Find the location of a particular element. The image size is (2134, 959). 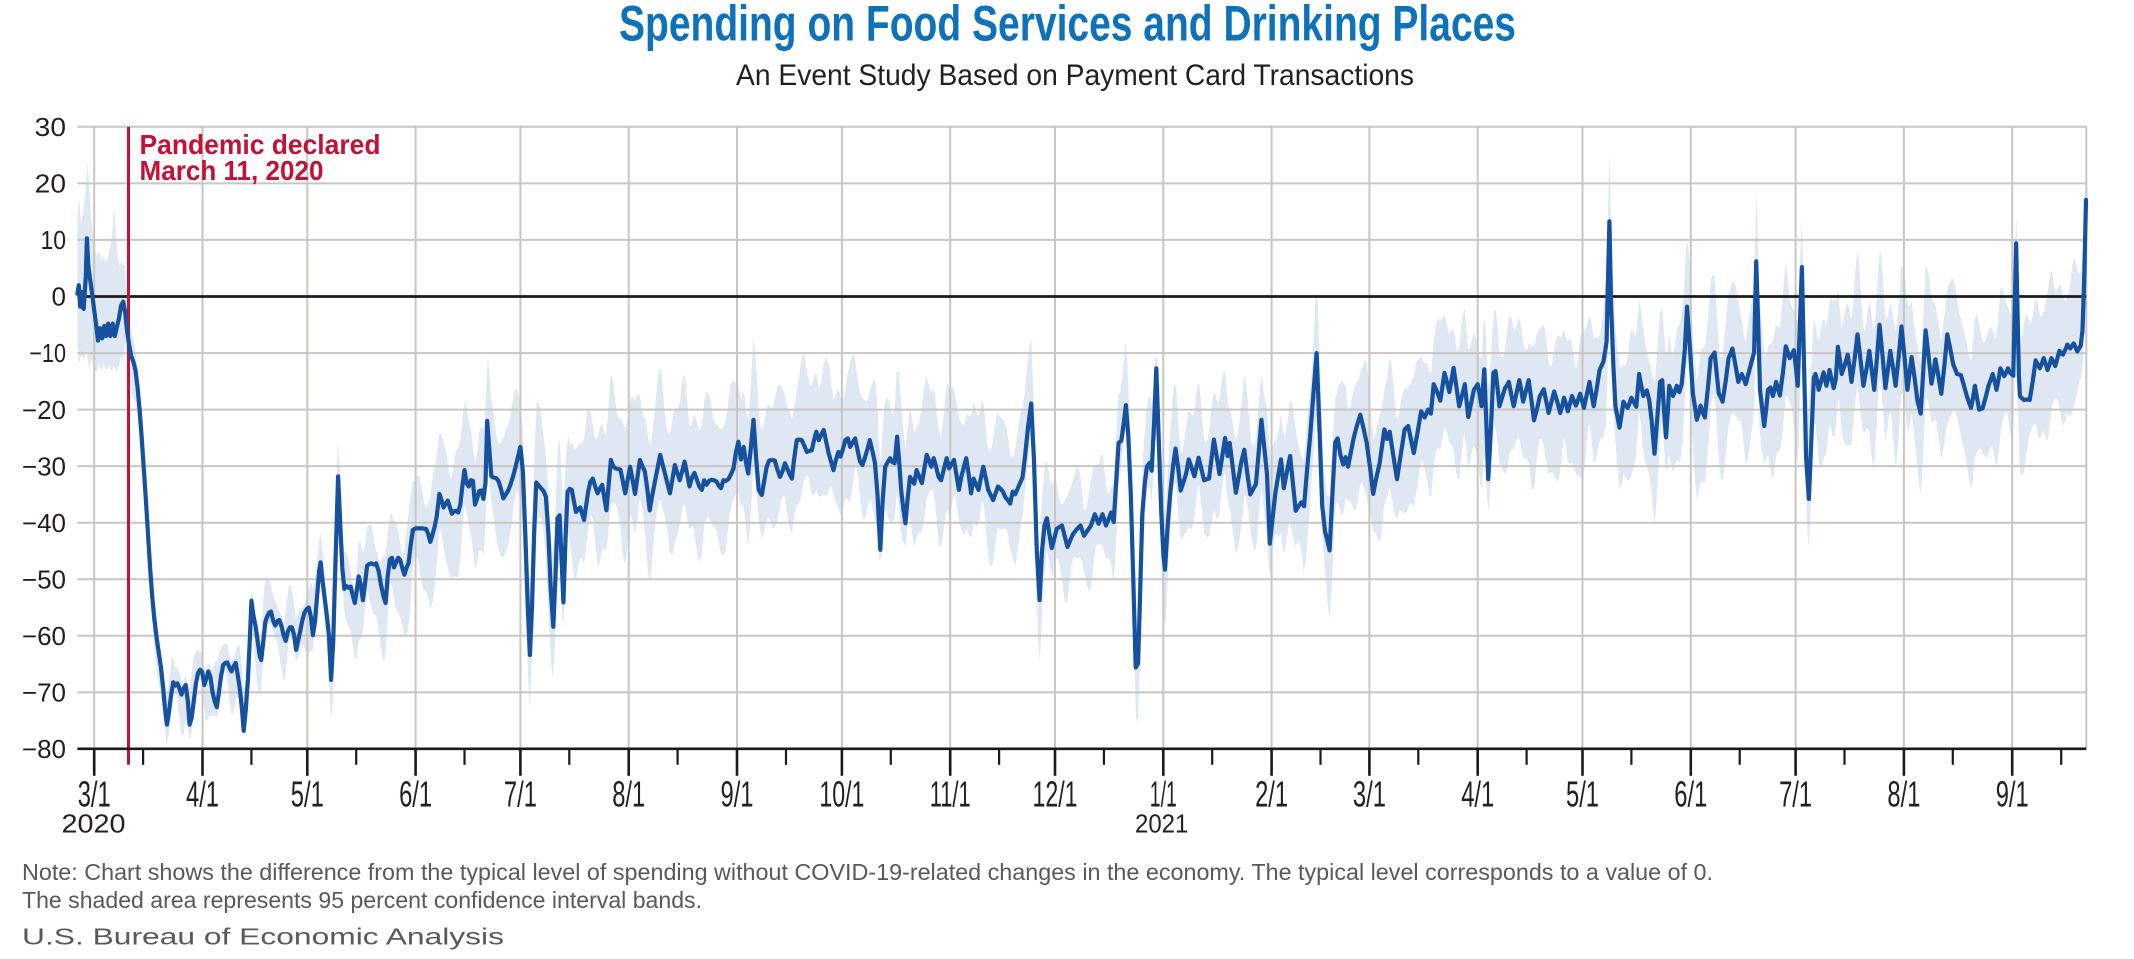

svg-text: 0 is located at coordinates (59, 297).